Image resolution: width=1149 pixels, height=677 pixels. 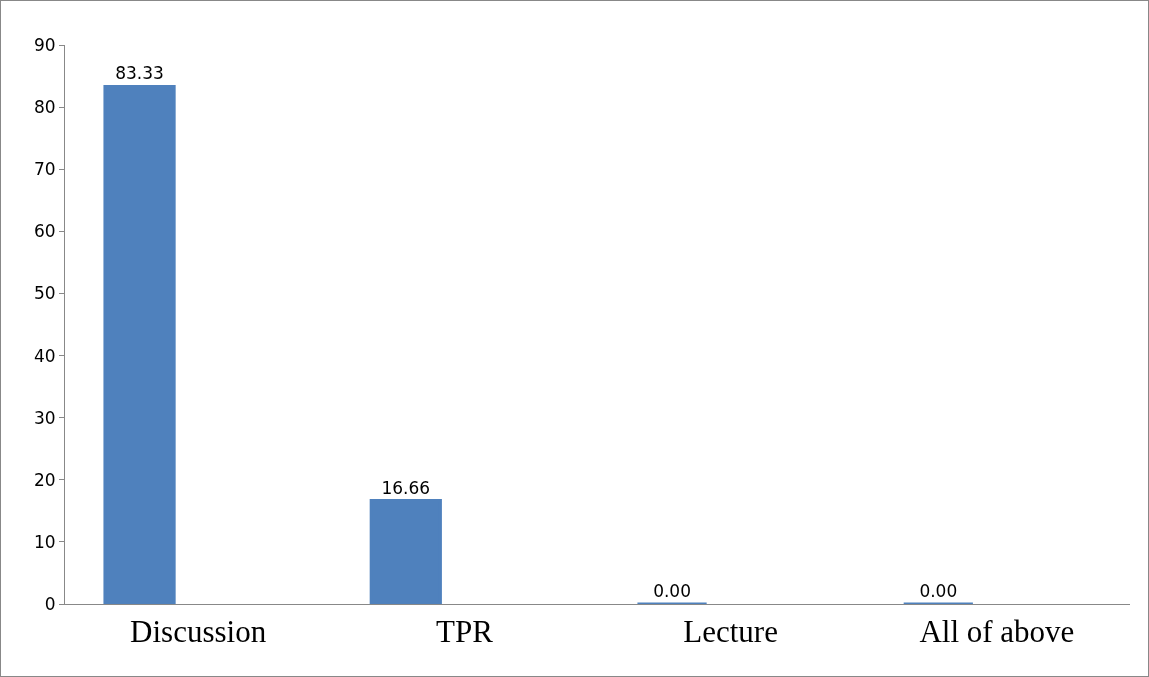 What do you see at coordinates (44, 169) in the screenshot?
I see `y-tick-label: 70` at bounding box center [44, 169].